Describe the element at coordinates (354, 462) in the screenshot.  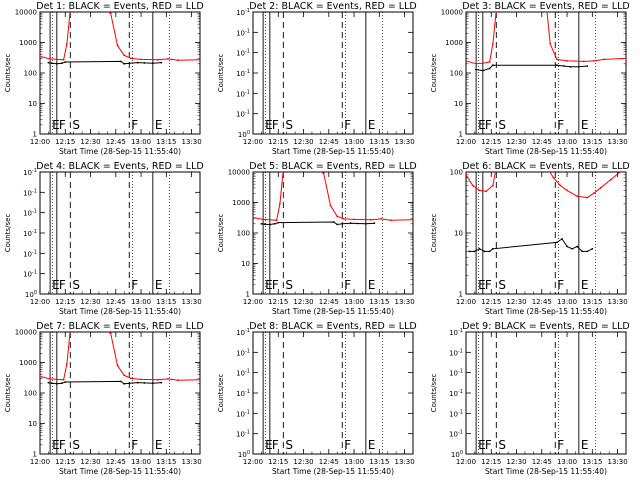
I see `x-tick-label: 13:00` at that location.